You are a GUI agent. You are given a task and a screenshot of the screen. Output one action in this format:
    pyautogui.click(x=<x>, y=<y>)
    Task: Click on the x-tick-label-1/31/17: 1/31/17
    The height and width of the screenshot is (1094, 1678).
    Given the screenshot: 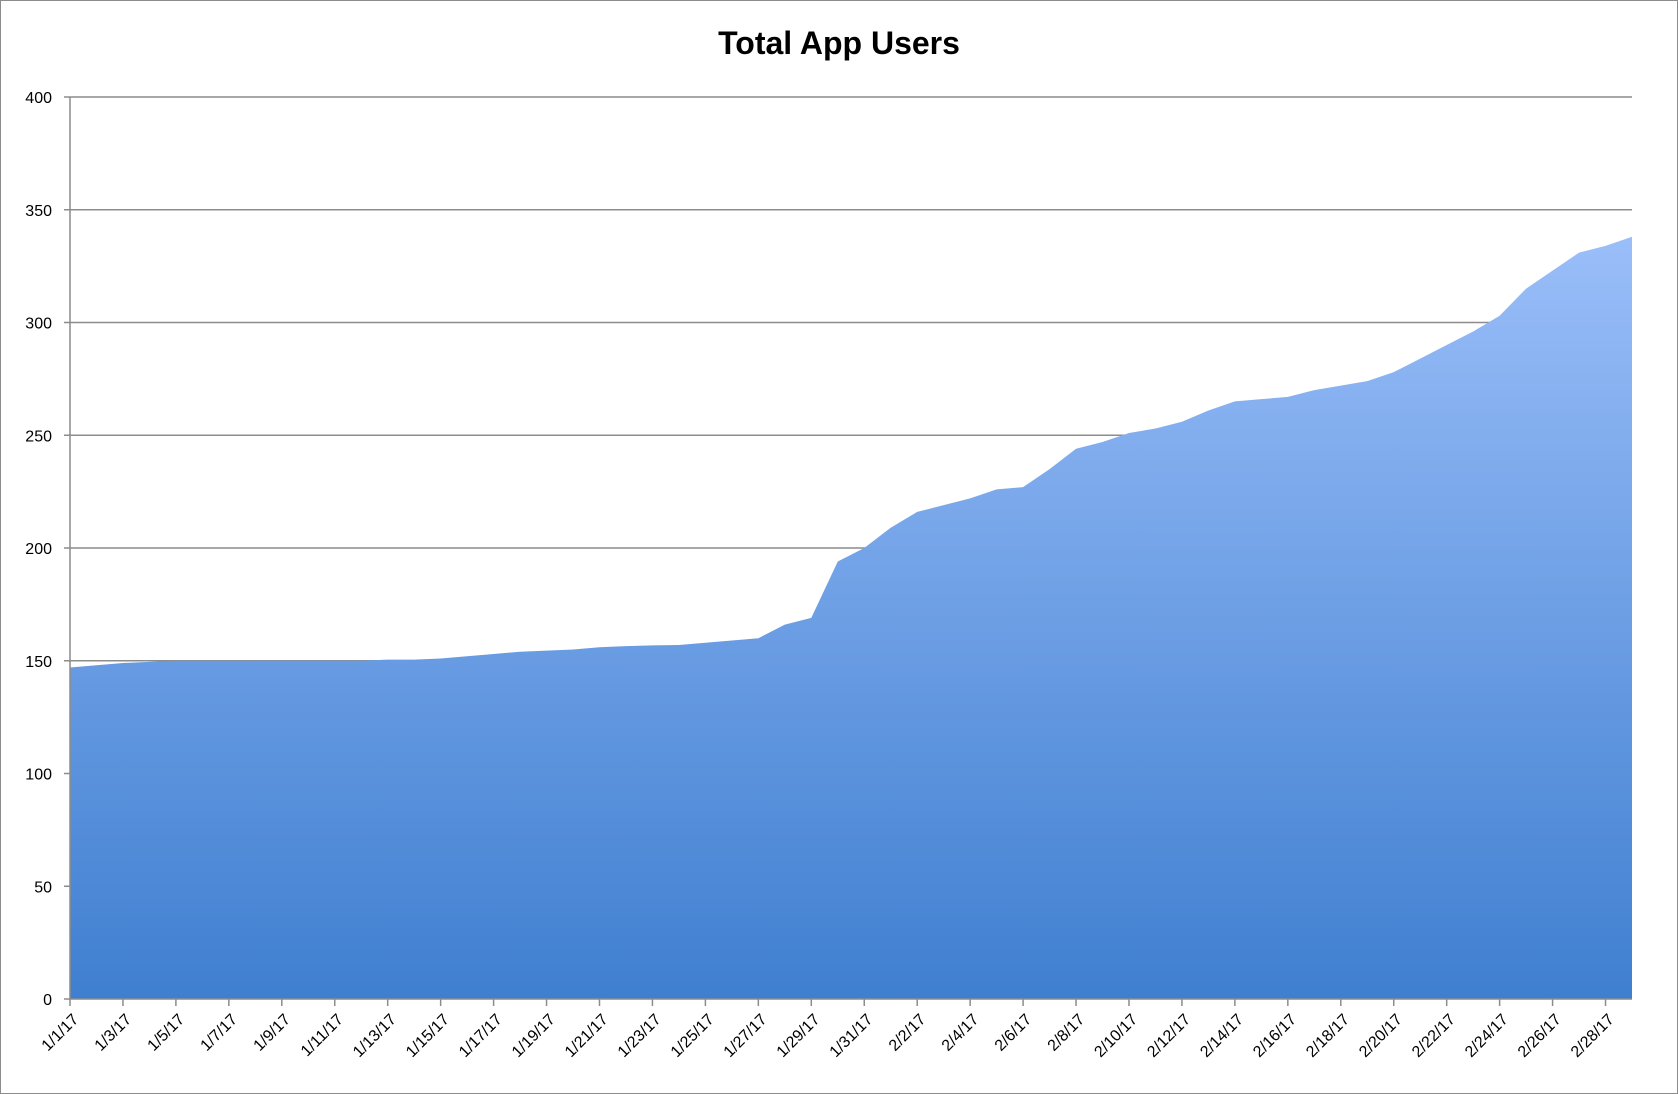 What is the action you would take?
    pyautogui.click(x=852, y=1036)
    